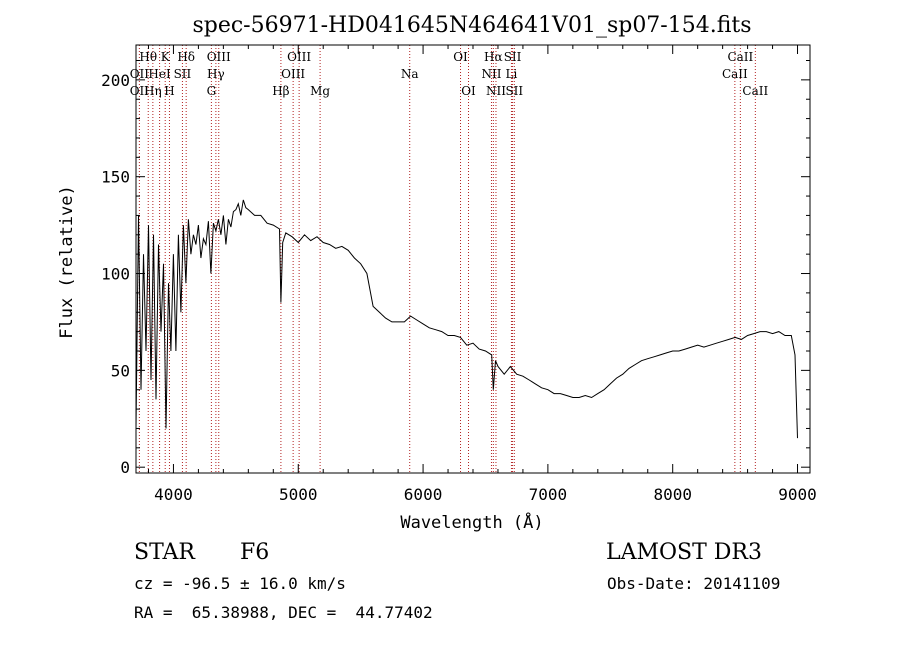  What do you see at coordinates (548, 494) in the screenshot?
I see `x-tick-label: 7000` at bounding box center [548, 494].